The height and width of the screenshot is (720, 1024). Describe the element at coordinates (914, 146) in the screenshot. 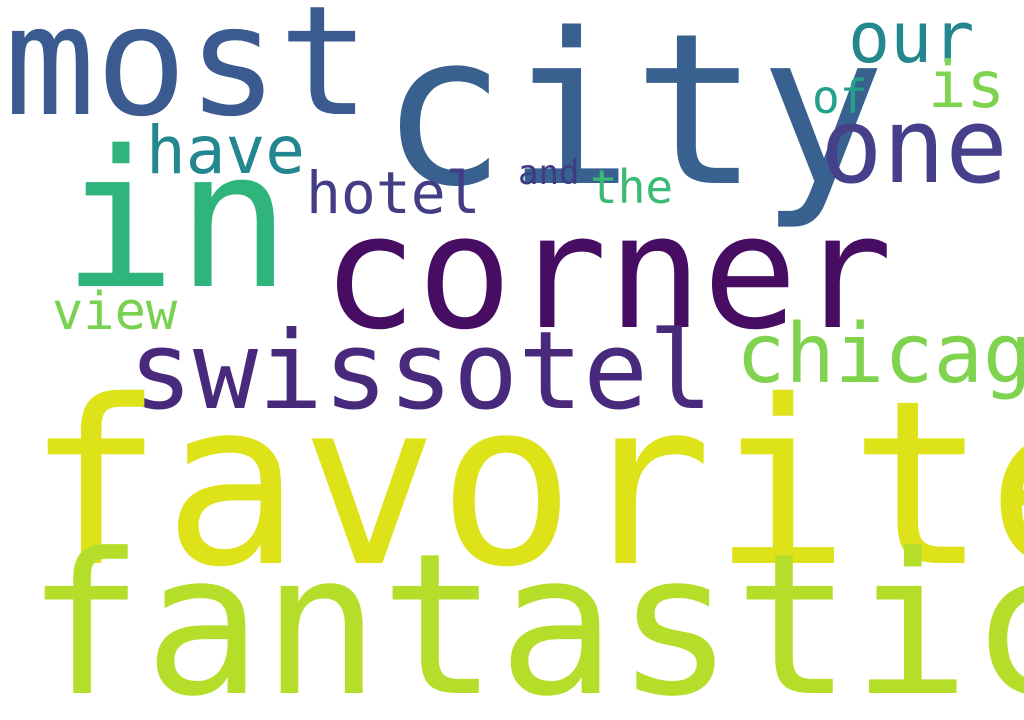

I see `word-one: one` at that location.